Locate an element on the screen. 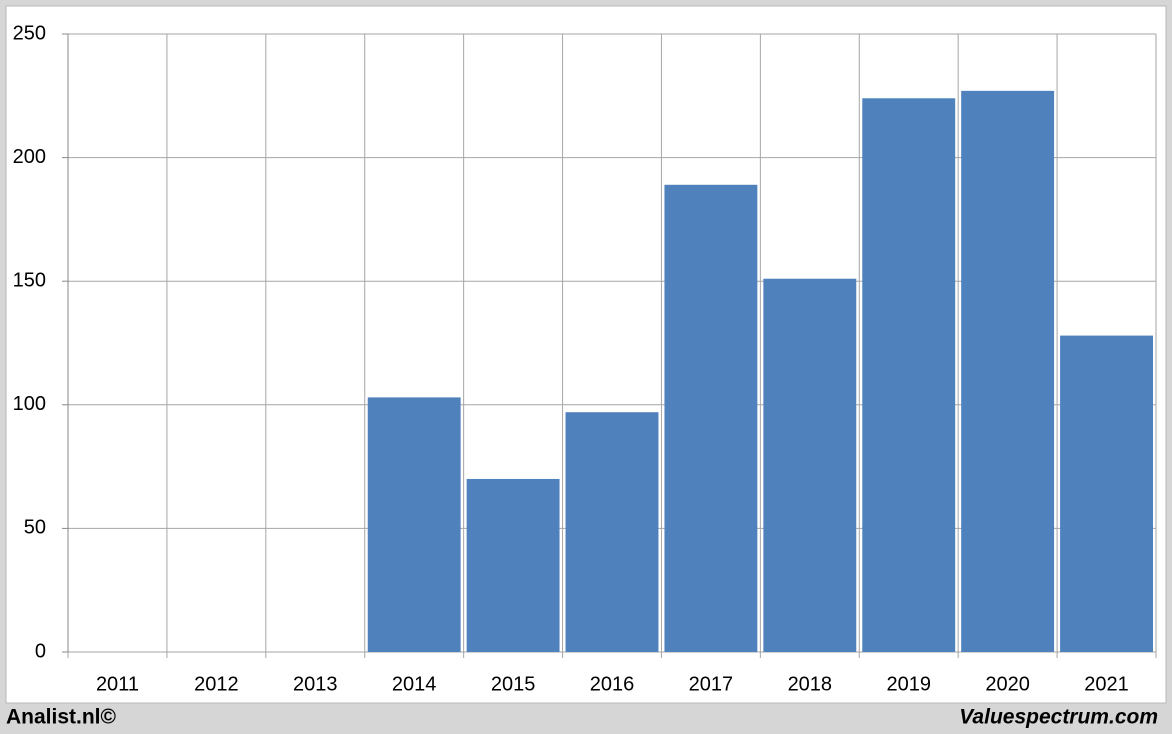 Image resolution: width=1172 pixels, height=734 pixels. x-tick-label: 2018 is located at coordinates (810, 684).